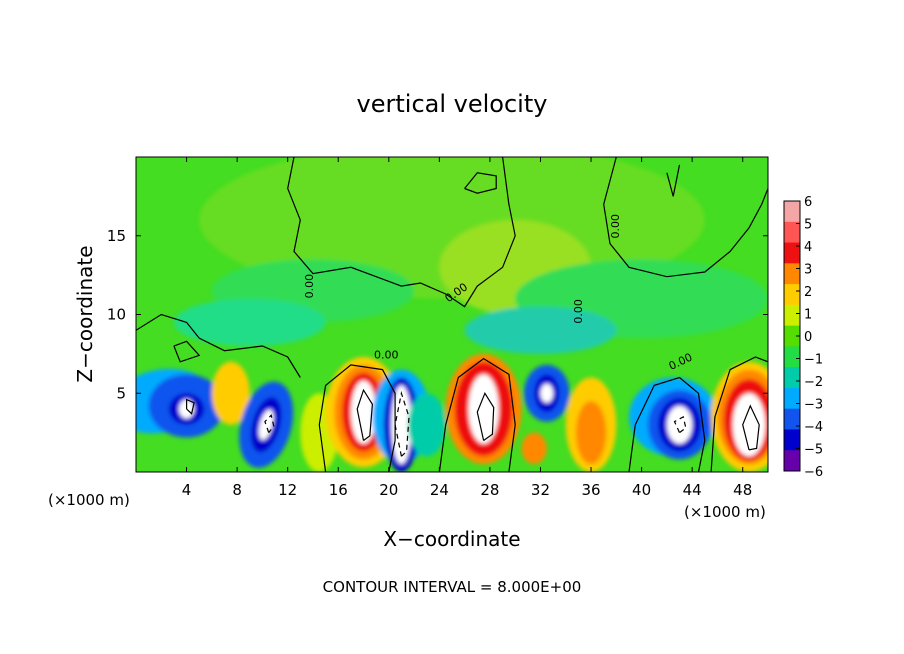  What do you see at coordinates (116, 236) in the screenshot?
I see `y-tick-label: 15` at bounding box center [116, 236].